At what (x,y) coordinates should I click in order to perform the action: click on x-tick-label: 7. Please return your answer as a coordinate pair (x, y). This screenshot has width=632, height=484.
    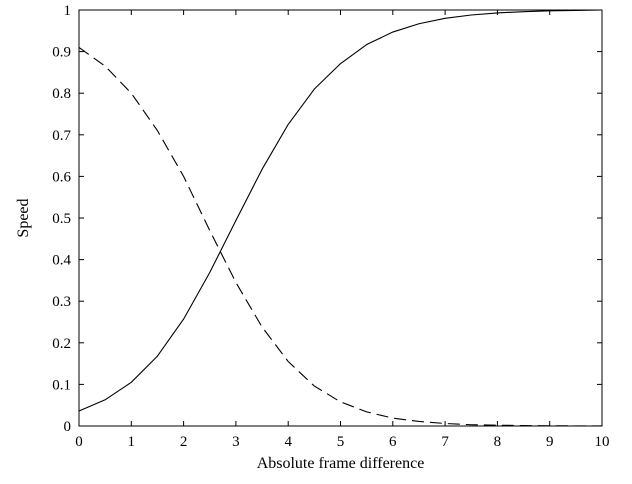
    Looking at the image, I should click on (445, 442).